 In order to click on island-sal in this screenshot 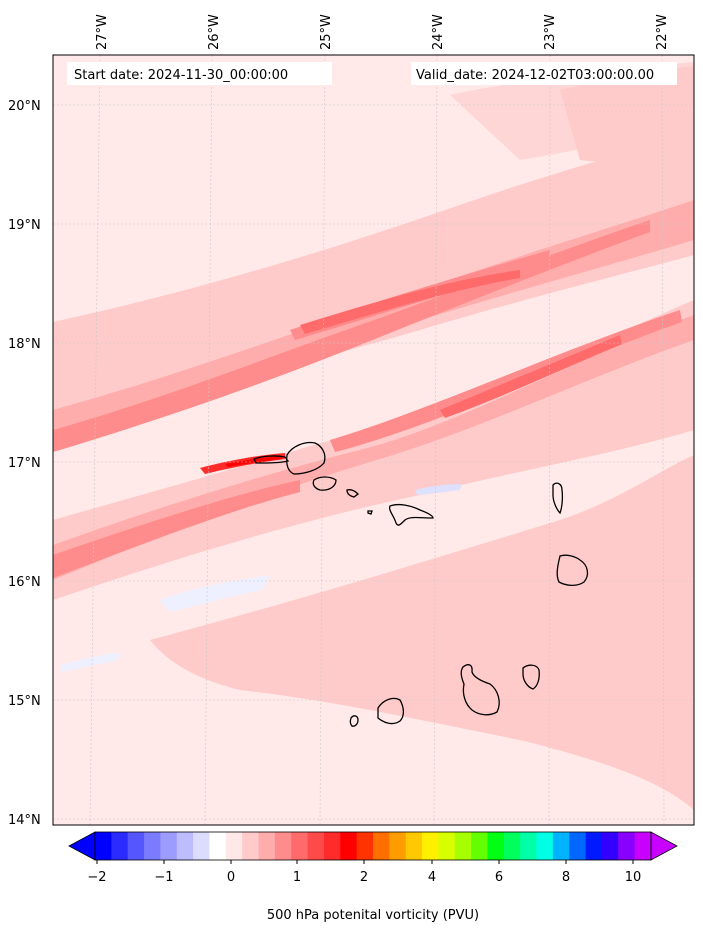, I will do `click(558, 498)`.